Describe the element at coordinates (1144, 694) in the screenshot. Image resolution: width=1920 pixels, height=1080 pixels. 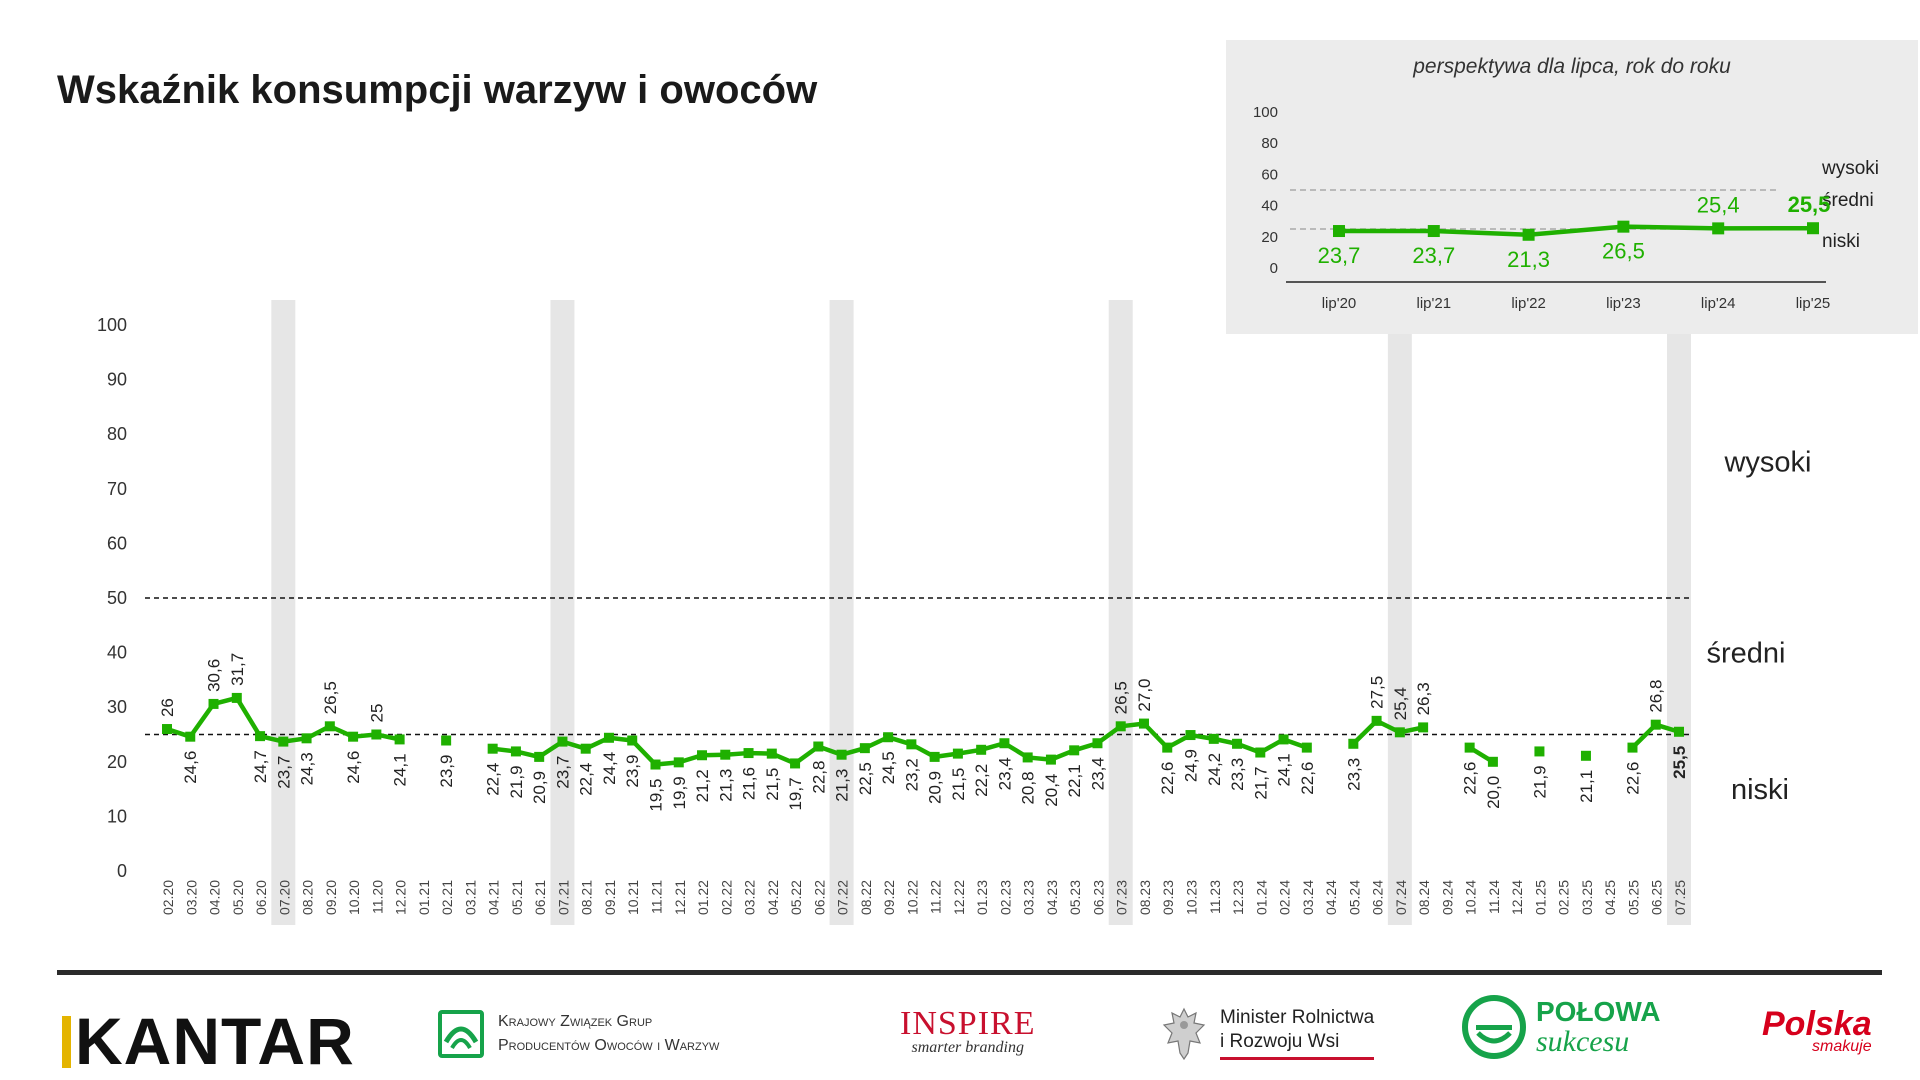
I see `data-label: 27,0` at that location.